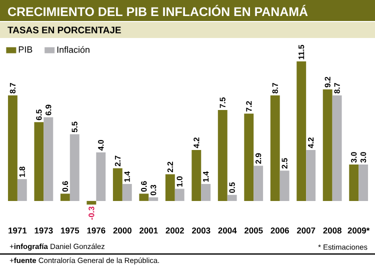  Describe the element at coordinates (332, 231) in the screenshot. I see `x-tick-label: 2008` at that location.